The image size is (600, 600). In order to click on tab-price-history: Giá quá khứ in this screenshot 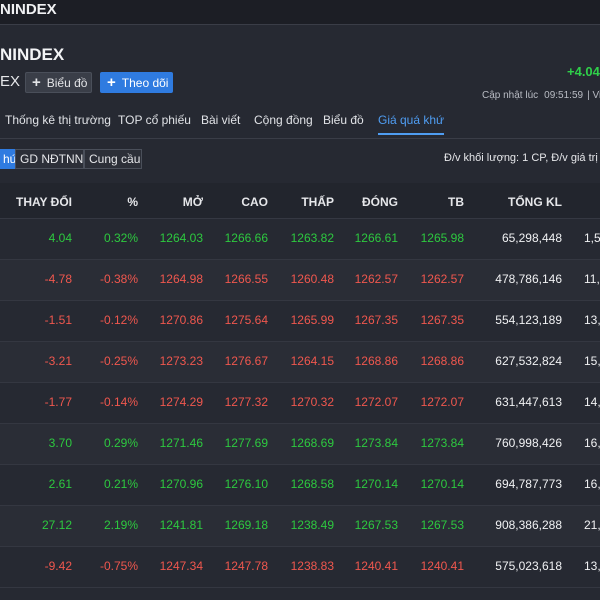, I will do `click(411, 124)`.